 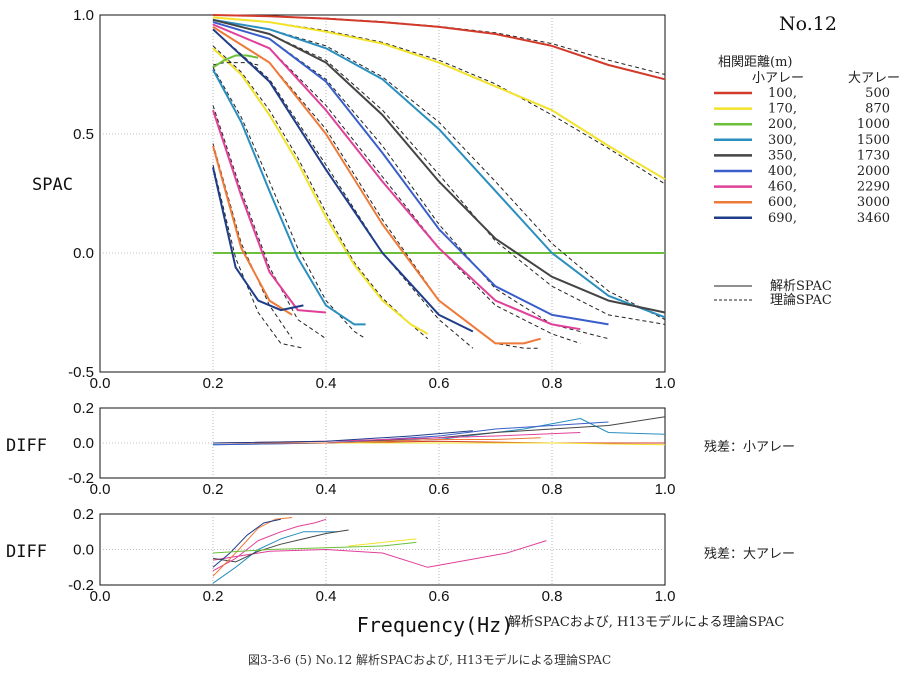 What do you see at coordinates (873, 218) in the screenshot?
I see `legend-large-array-value: 3460` at bounding box center [873, 218].